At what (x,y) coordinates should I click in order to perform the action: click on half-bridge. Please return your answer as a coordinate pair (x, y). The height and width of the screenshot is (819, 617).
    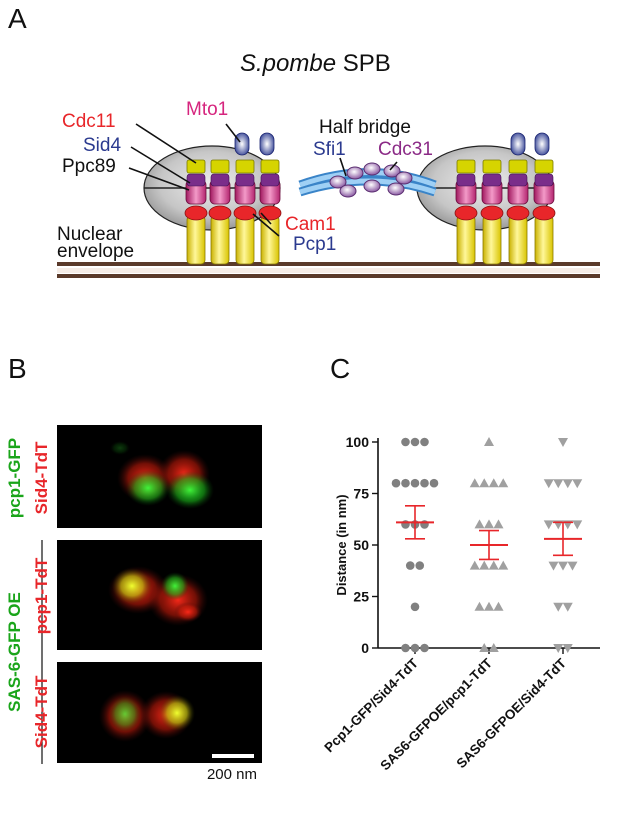
    Looking at the image, I should click on (367, 180).